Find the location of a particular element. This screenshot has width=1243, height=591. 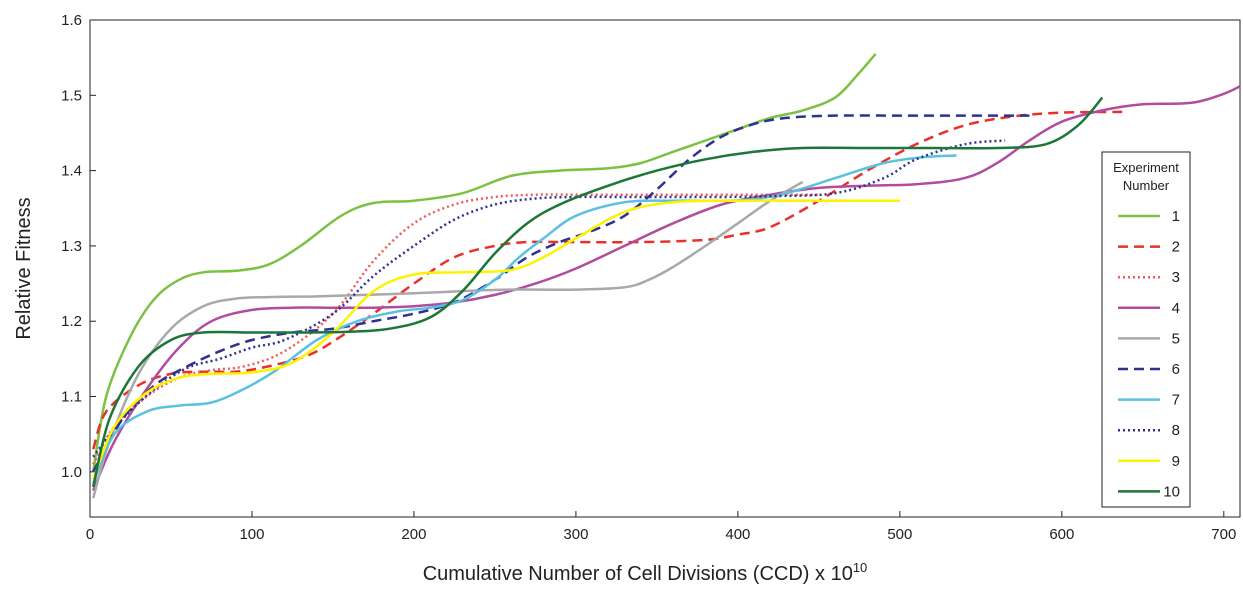

legend-label-9: 9 is located at coordinates (1176, 461).